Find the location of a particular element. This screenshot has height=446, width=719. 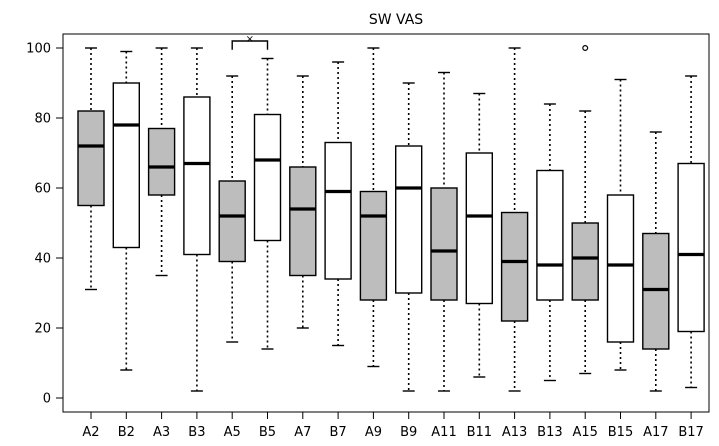

box-B11 is located at coordinates (479, 235).